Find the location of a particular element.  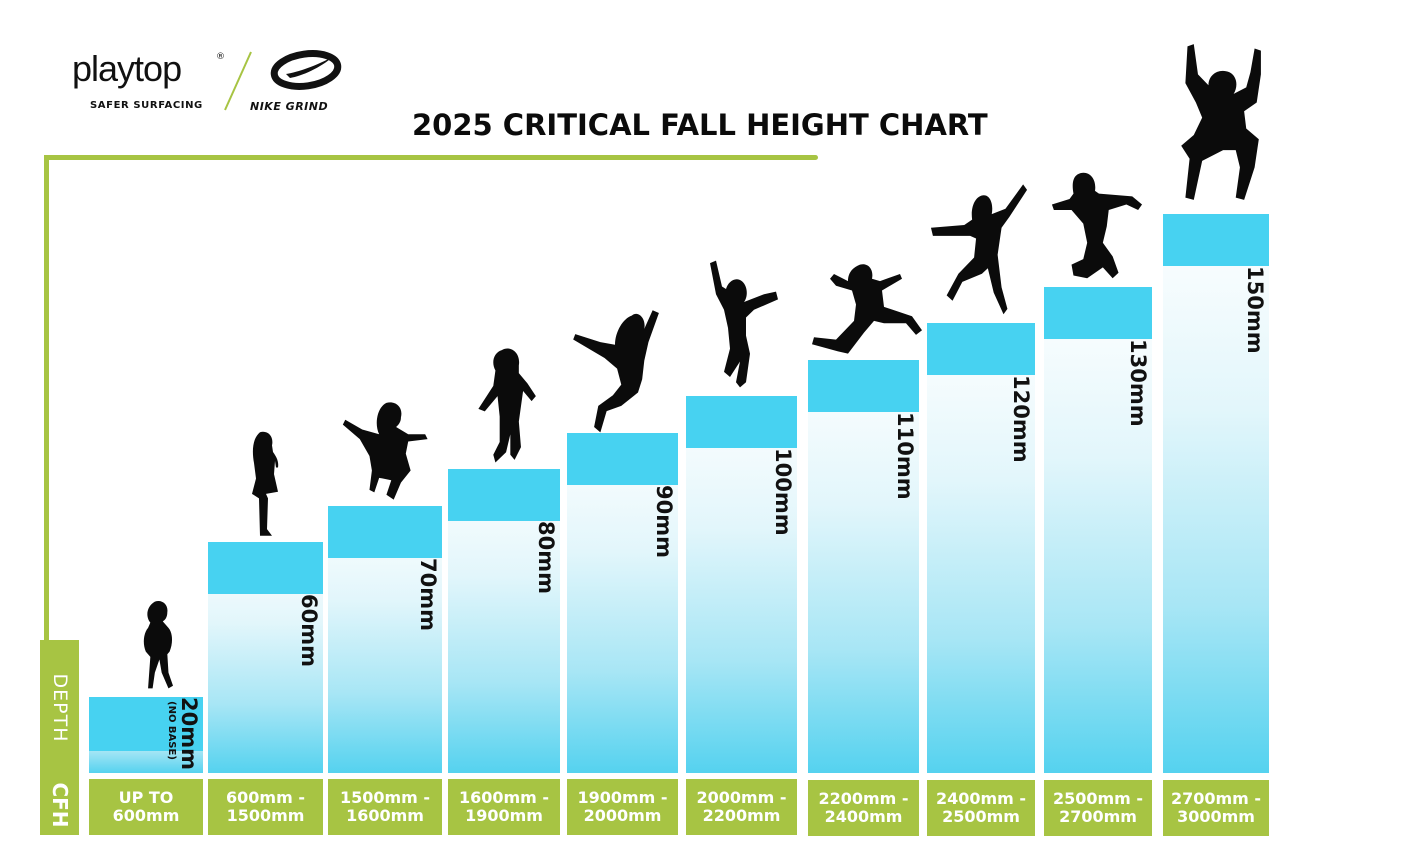

cfh-range-label: 1500mm -1600mm is located at coordinates (385, 807).